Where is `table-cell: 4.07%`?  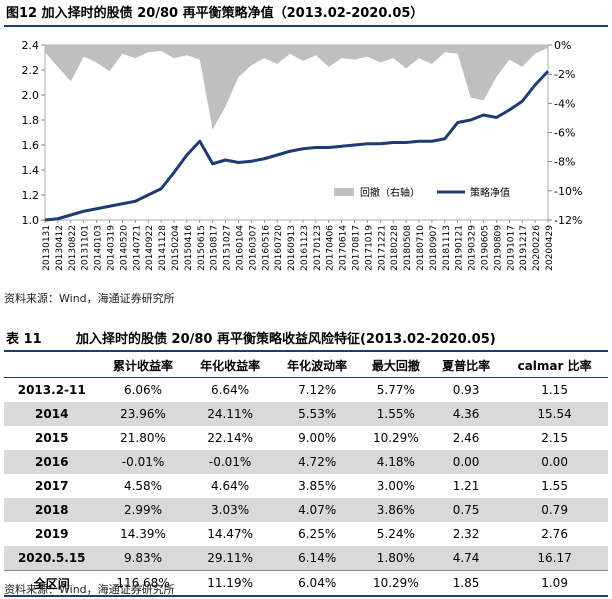 table-cell: 4.07% is located at coordinates (317, 510).